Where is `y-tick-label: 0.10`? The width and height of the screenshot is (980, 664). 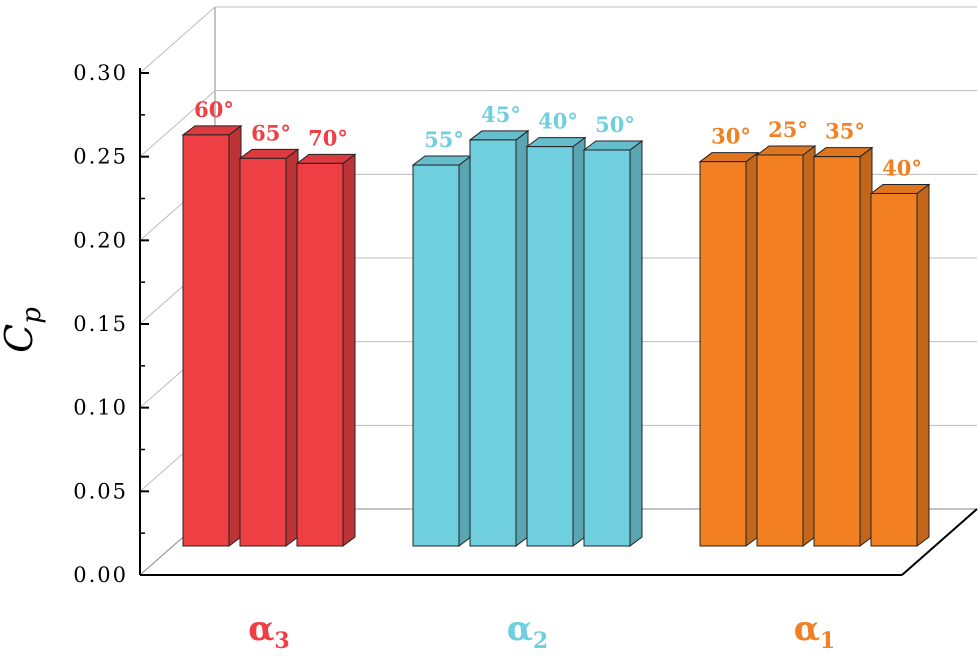
y-tick-label: 0.10 is located at coordinates (100, 408).